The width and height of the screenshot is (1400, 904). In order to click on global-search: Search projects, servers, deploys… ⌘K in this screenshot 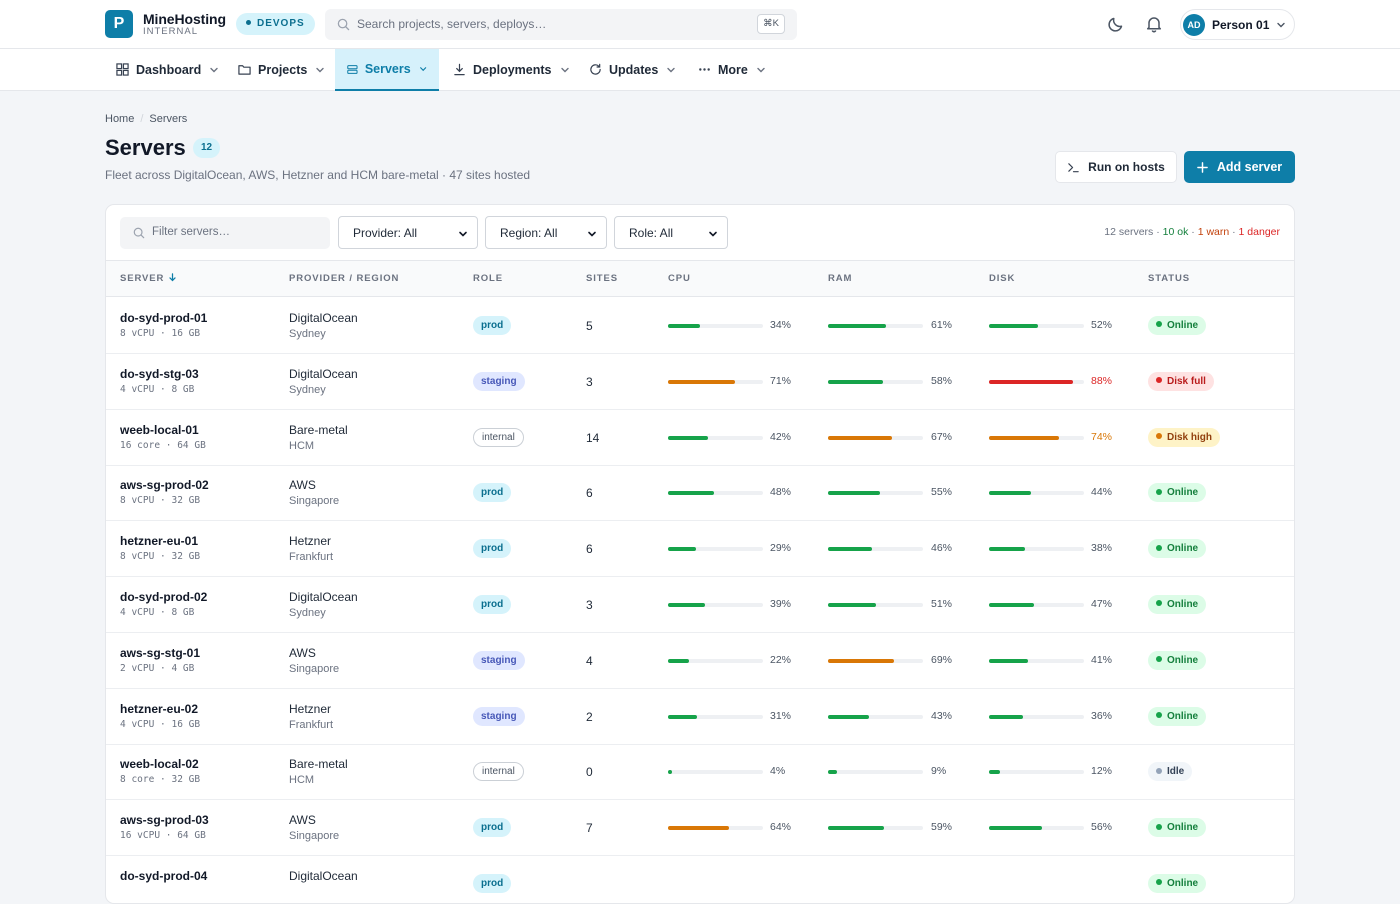, I will do `click(561, 24)`.